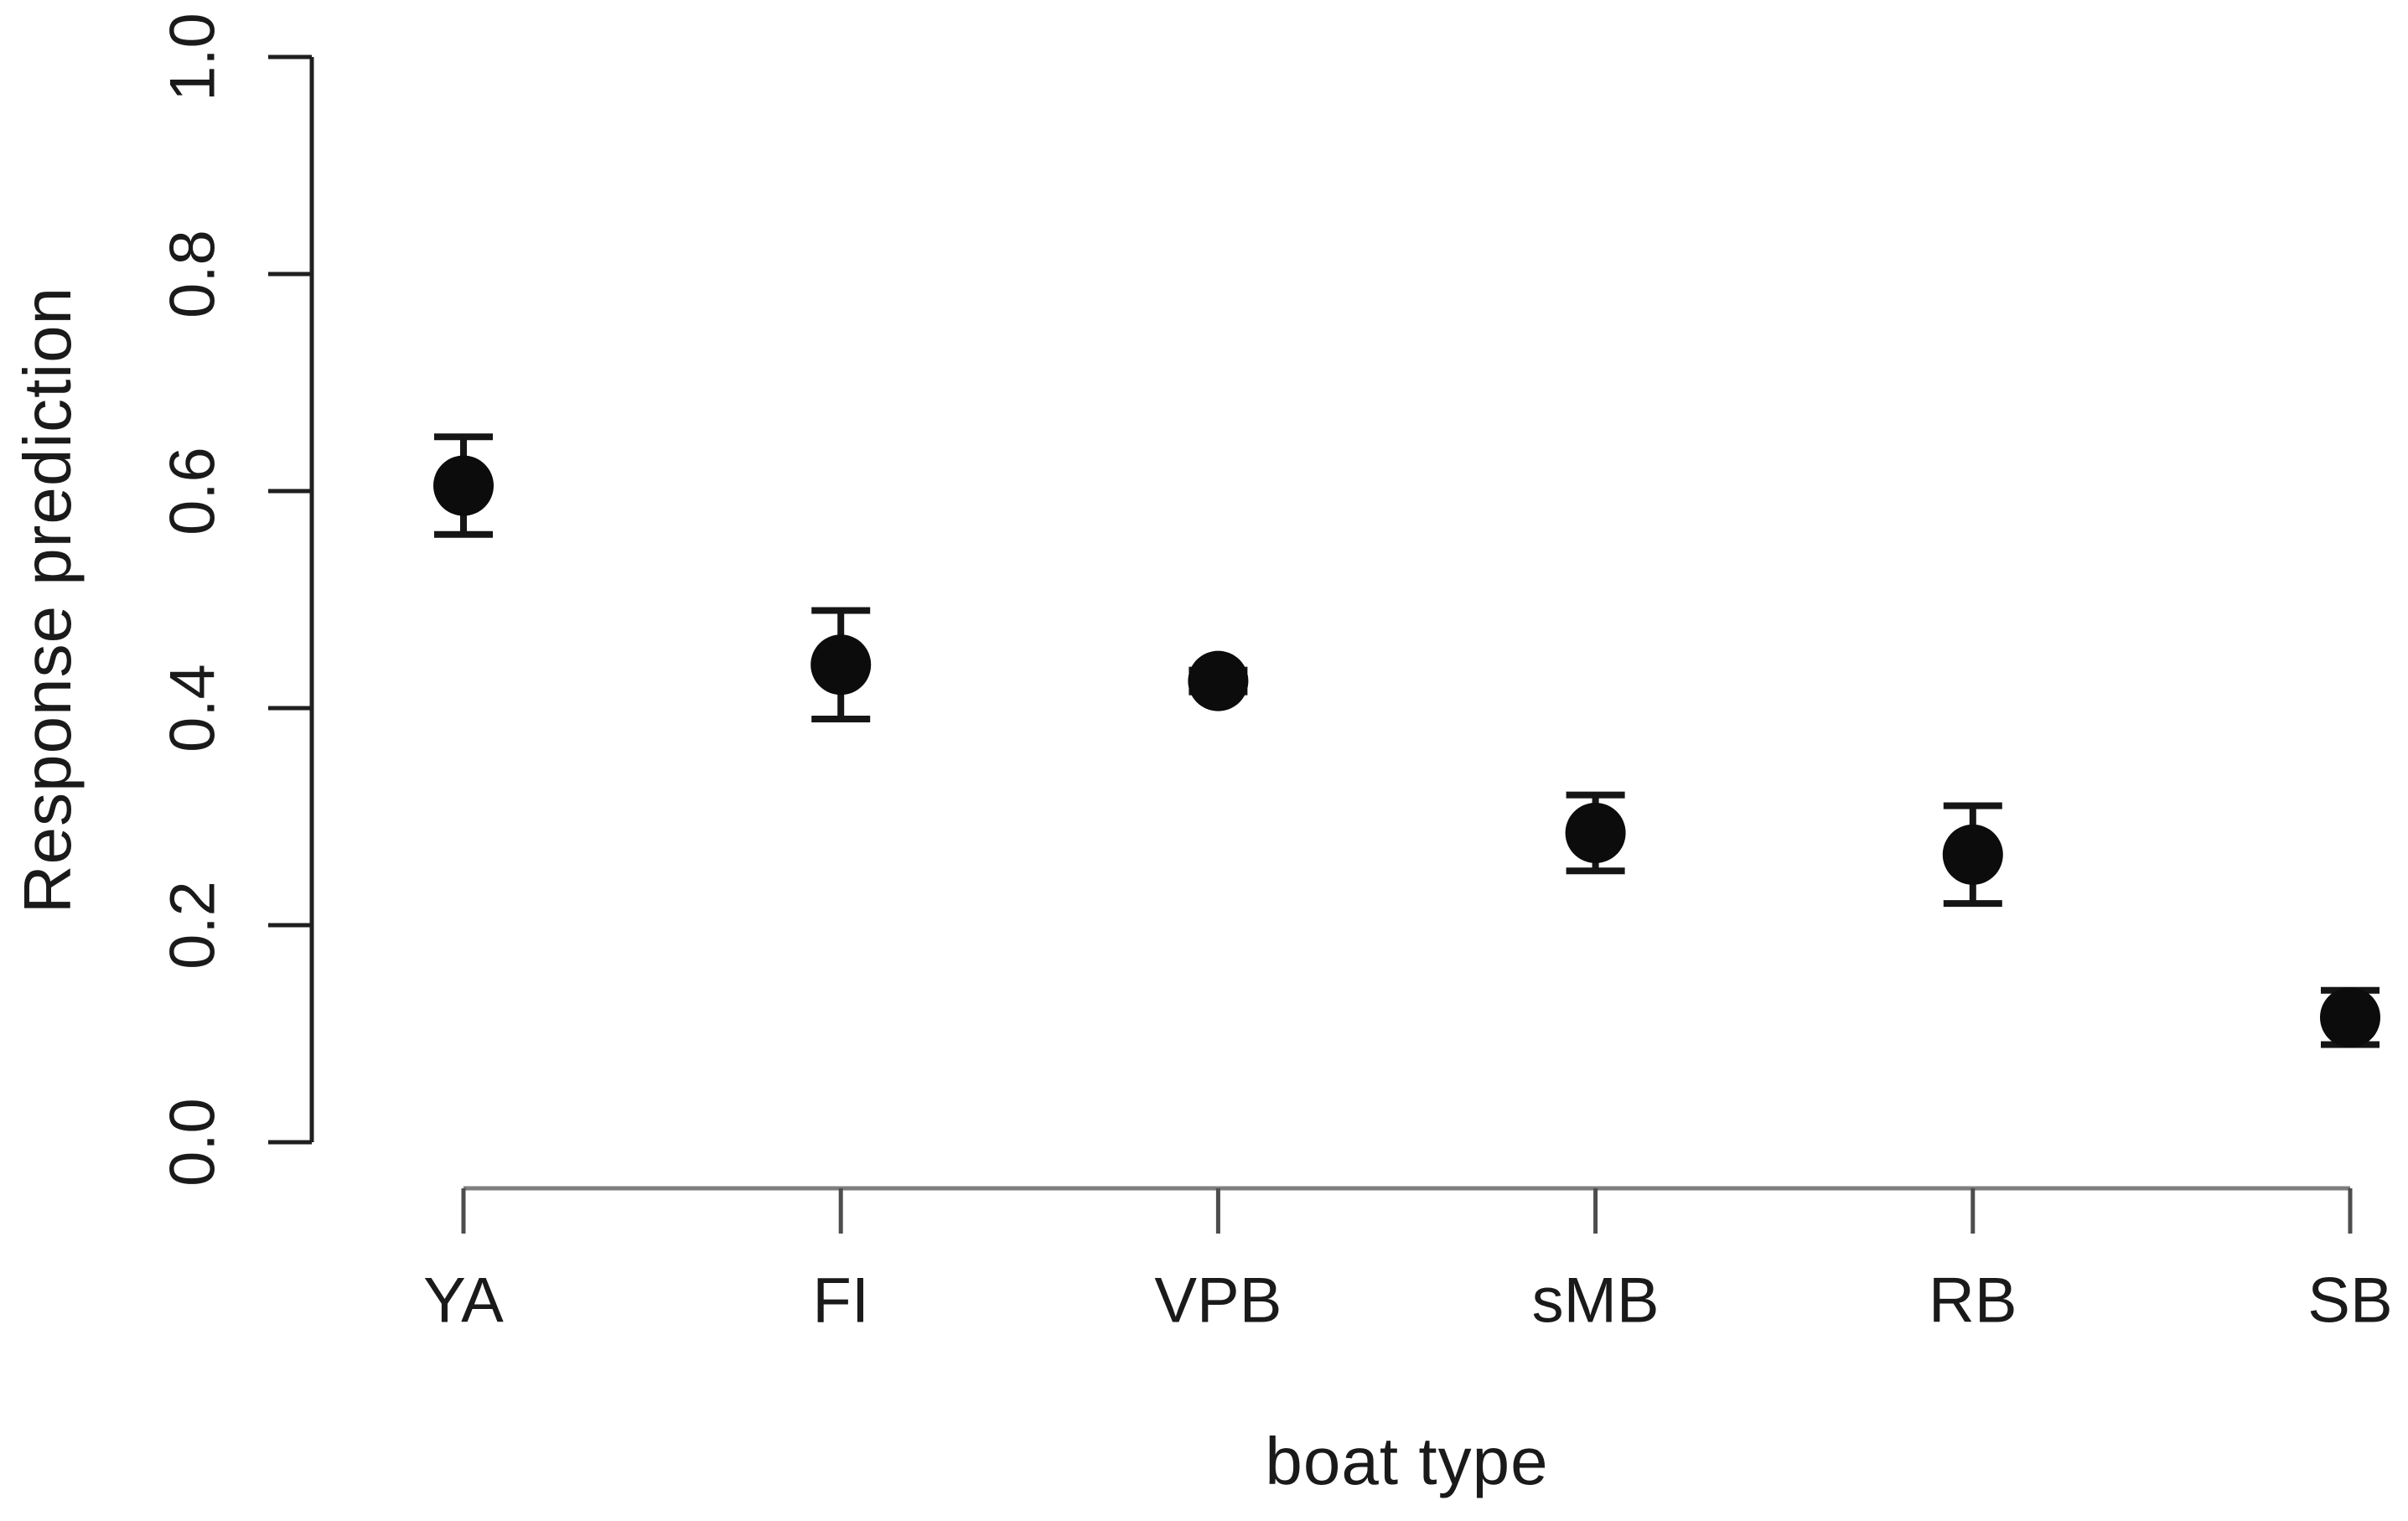  I want to click on x-tick-label-FI: FI, so click(840, 1301).